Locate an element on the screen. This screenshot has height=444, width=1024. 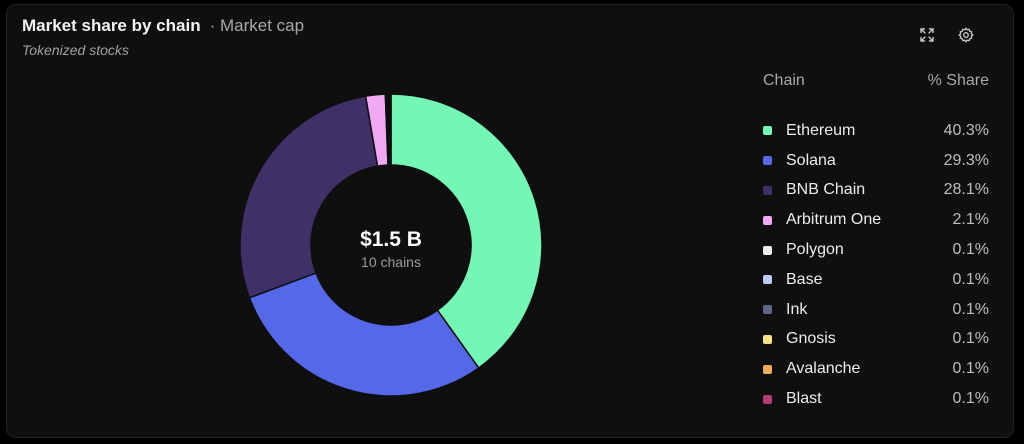
slice-blast is located at coordinates (390, 129).